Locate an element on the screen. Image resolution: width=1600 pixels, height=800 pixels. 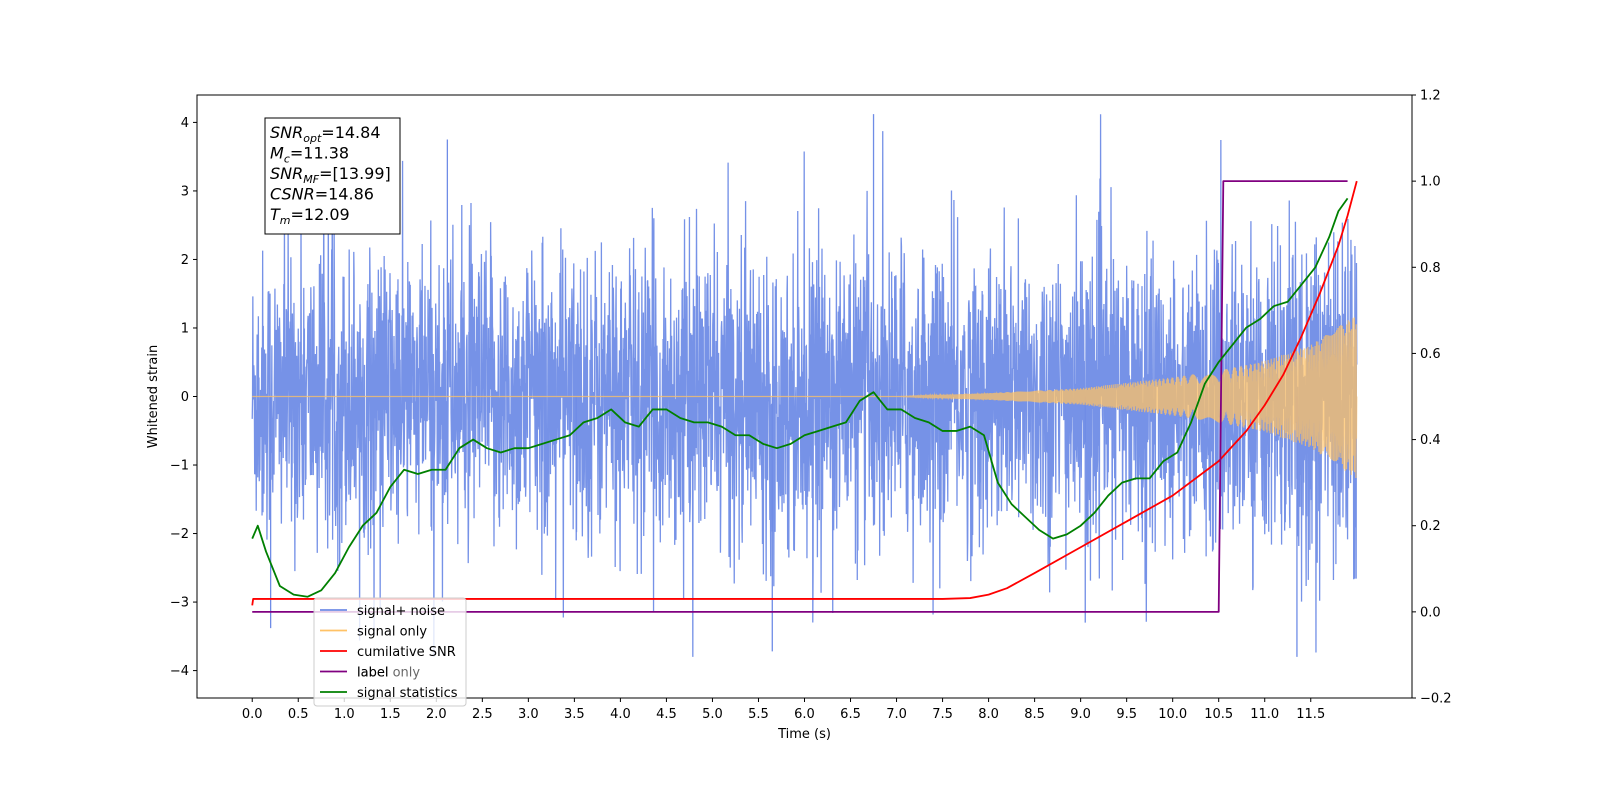
x-tick-label: 9.5 is located at coordinates (1126, 714).